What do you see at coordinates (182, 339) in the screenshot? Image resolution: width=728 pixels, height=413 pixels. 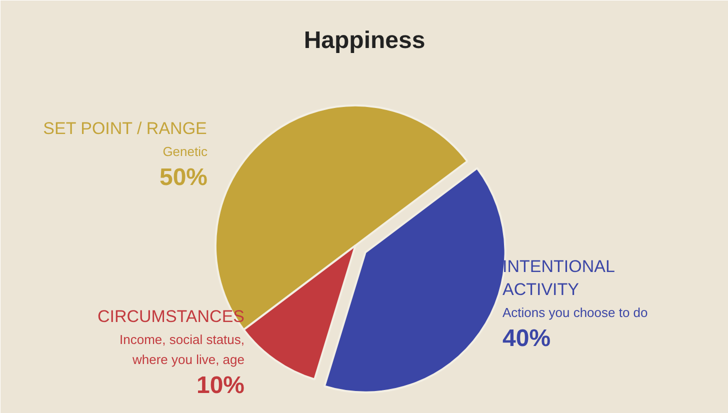 I see `text: Income, social status,` at bounding box center [182, 339].